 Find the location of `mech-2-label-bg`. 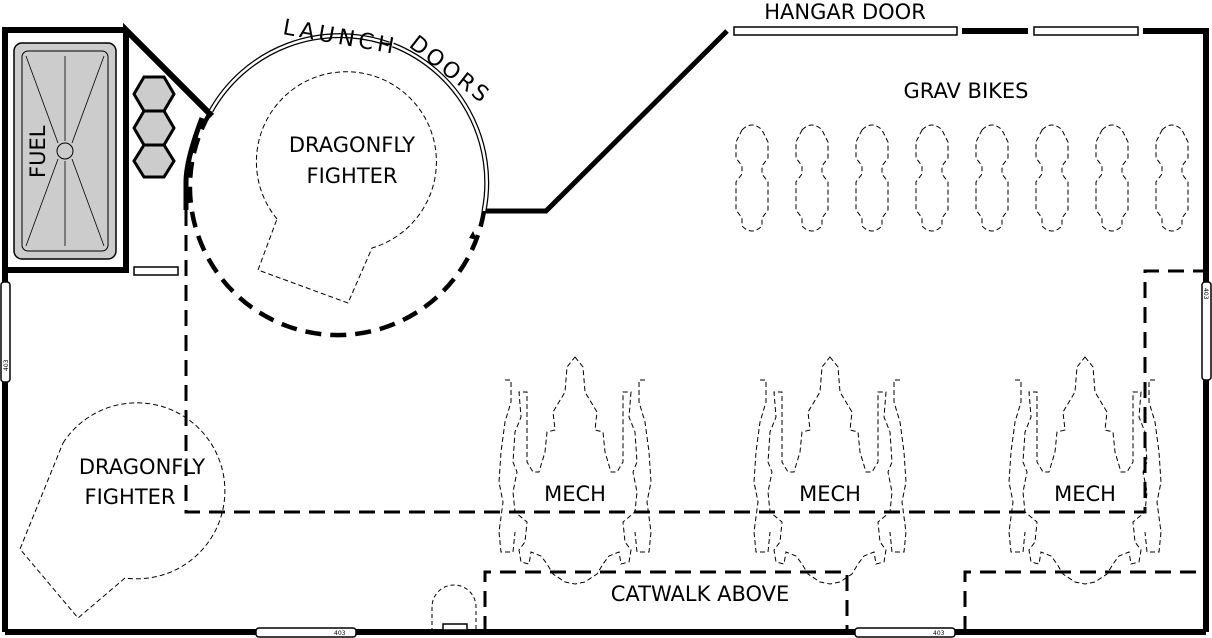

mech-2-label-bg is located at coordinates (830, 492).